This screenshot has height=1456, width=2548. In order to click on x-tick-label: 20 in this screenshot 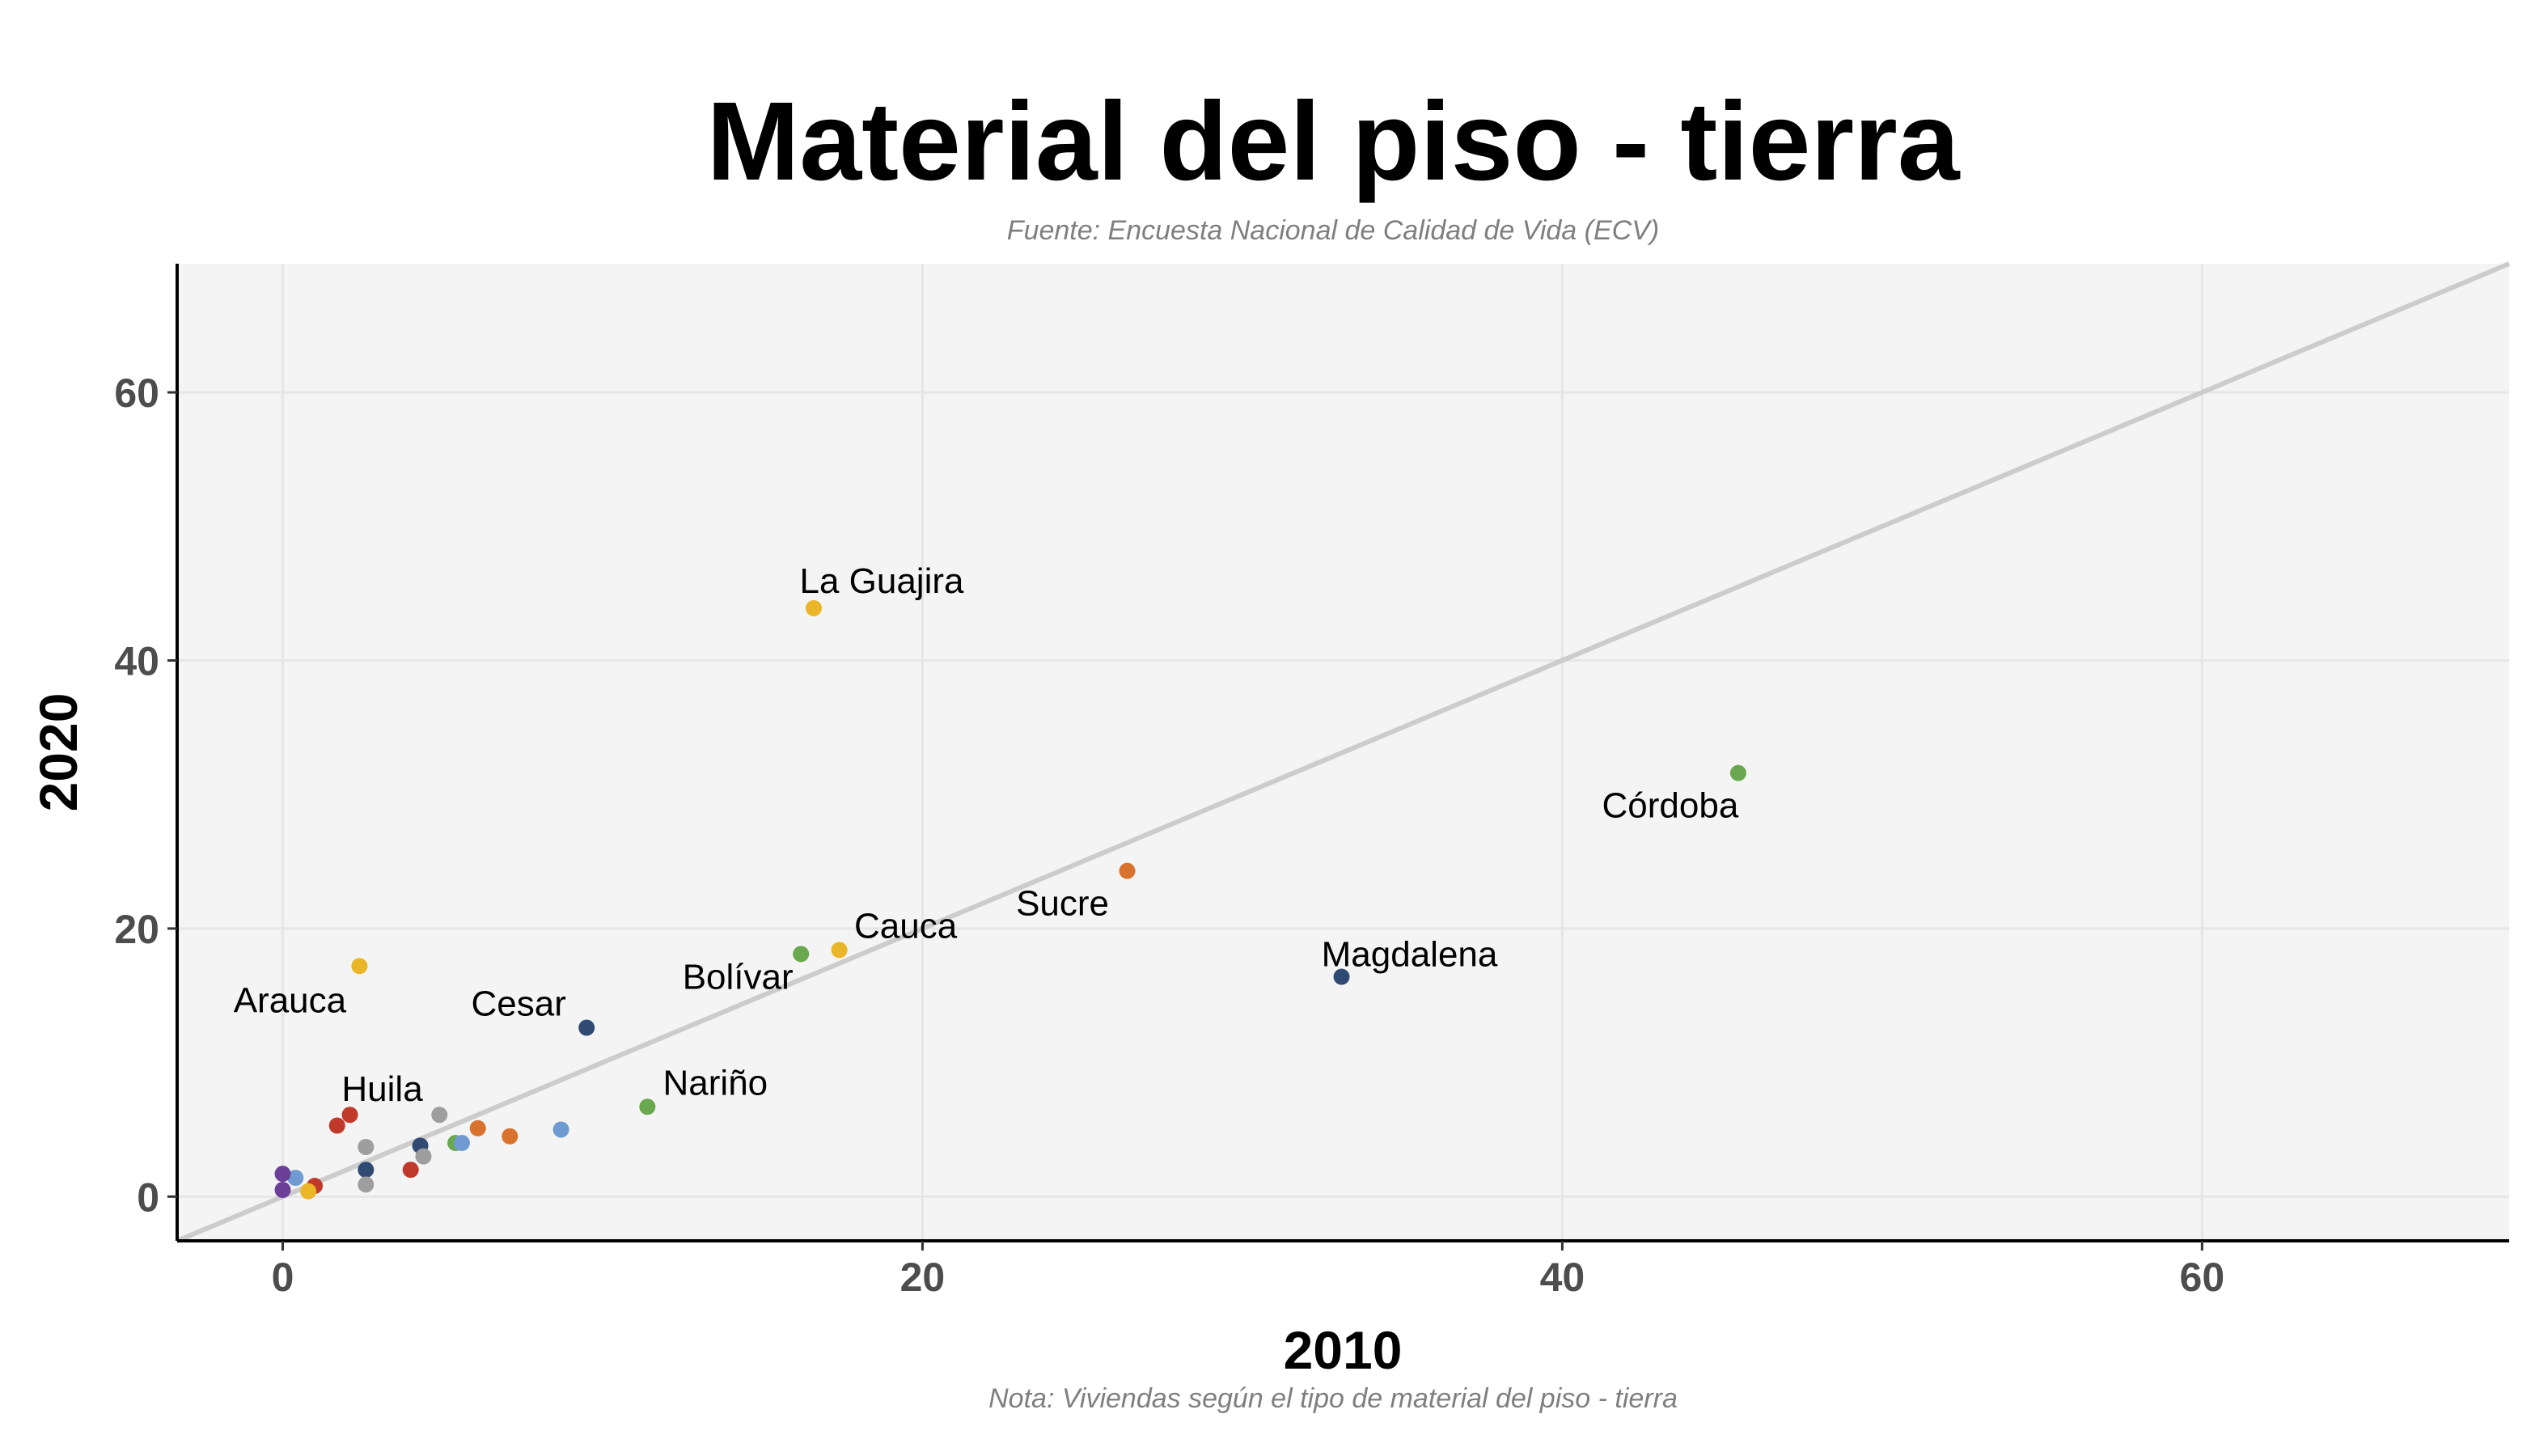, I will do `click(923, 1277)`.